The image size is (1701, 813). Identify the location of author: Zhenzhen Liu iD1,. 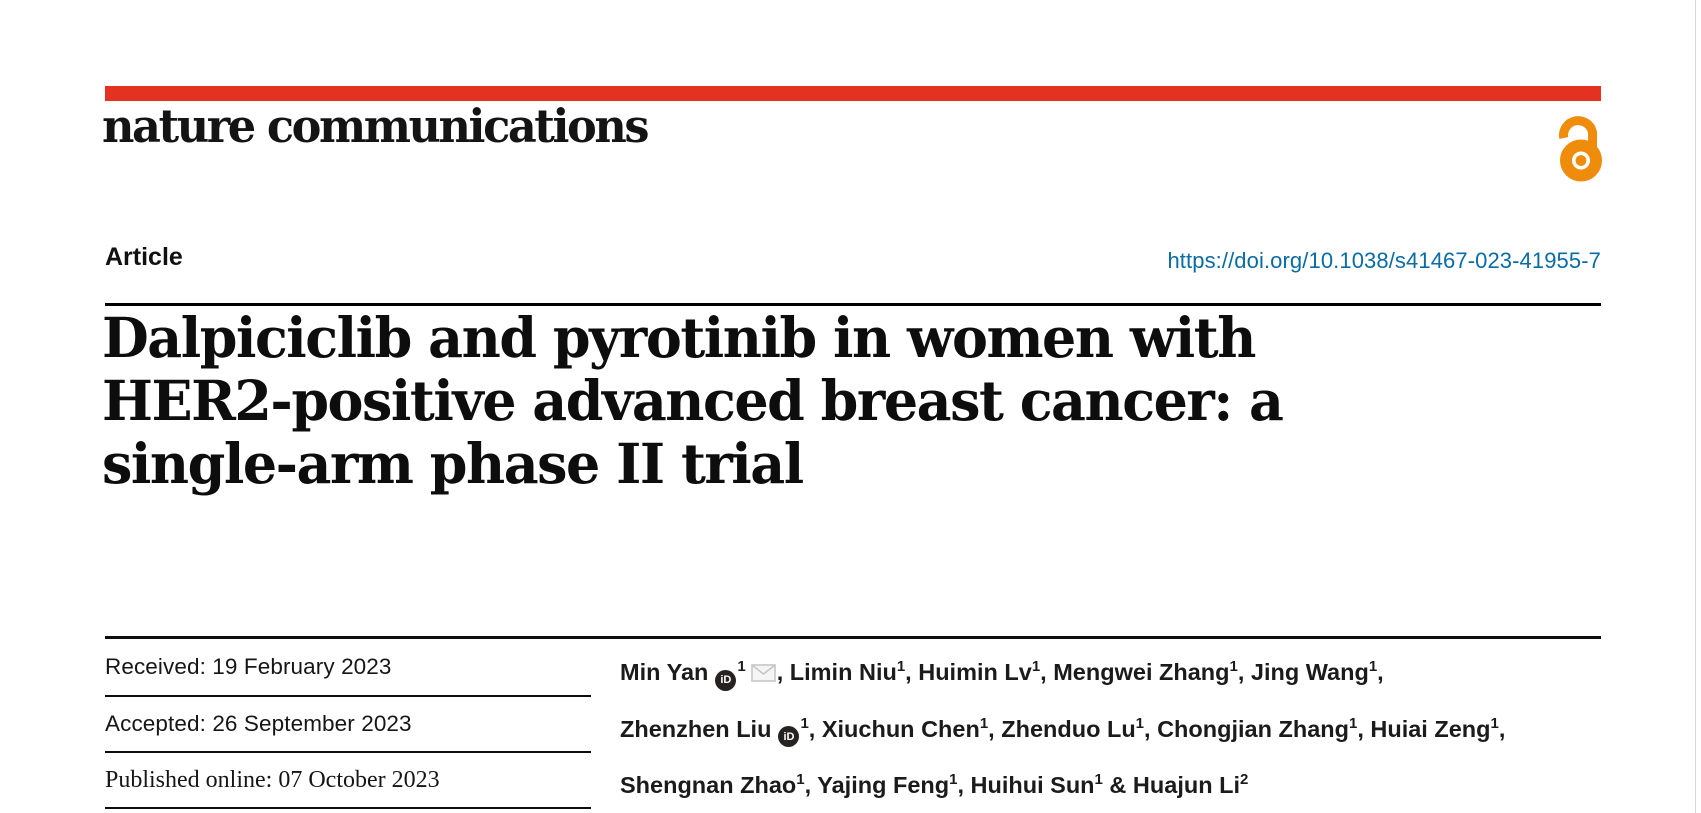
(721, 731).